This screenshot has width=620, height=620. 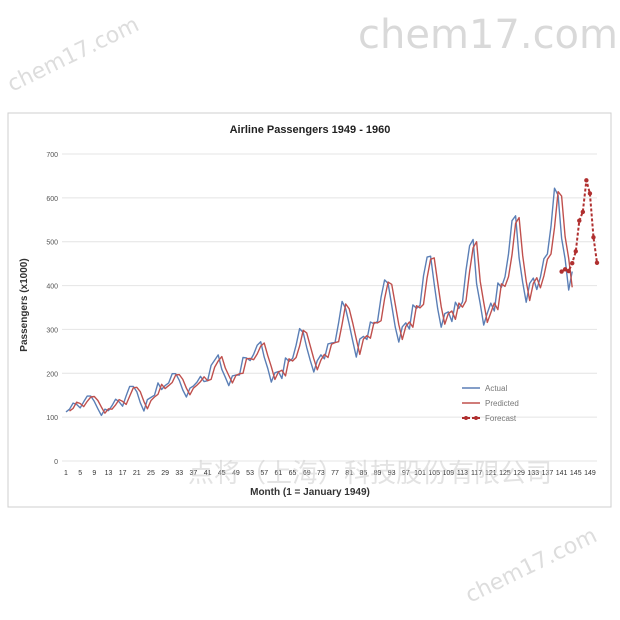 I want to click on x-tick-label-101: 101, so click(x=420, y=473).